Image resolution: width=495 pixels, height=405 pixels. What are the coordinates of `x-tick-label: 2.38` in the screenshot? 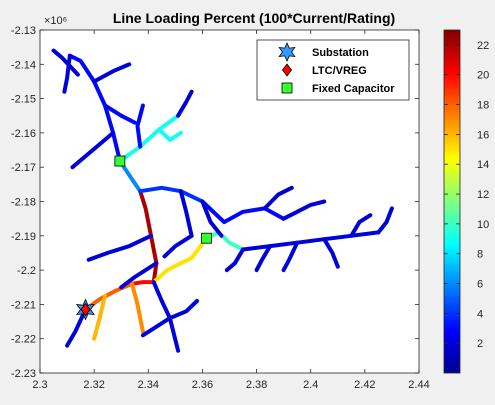 It's located at (256, 385).